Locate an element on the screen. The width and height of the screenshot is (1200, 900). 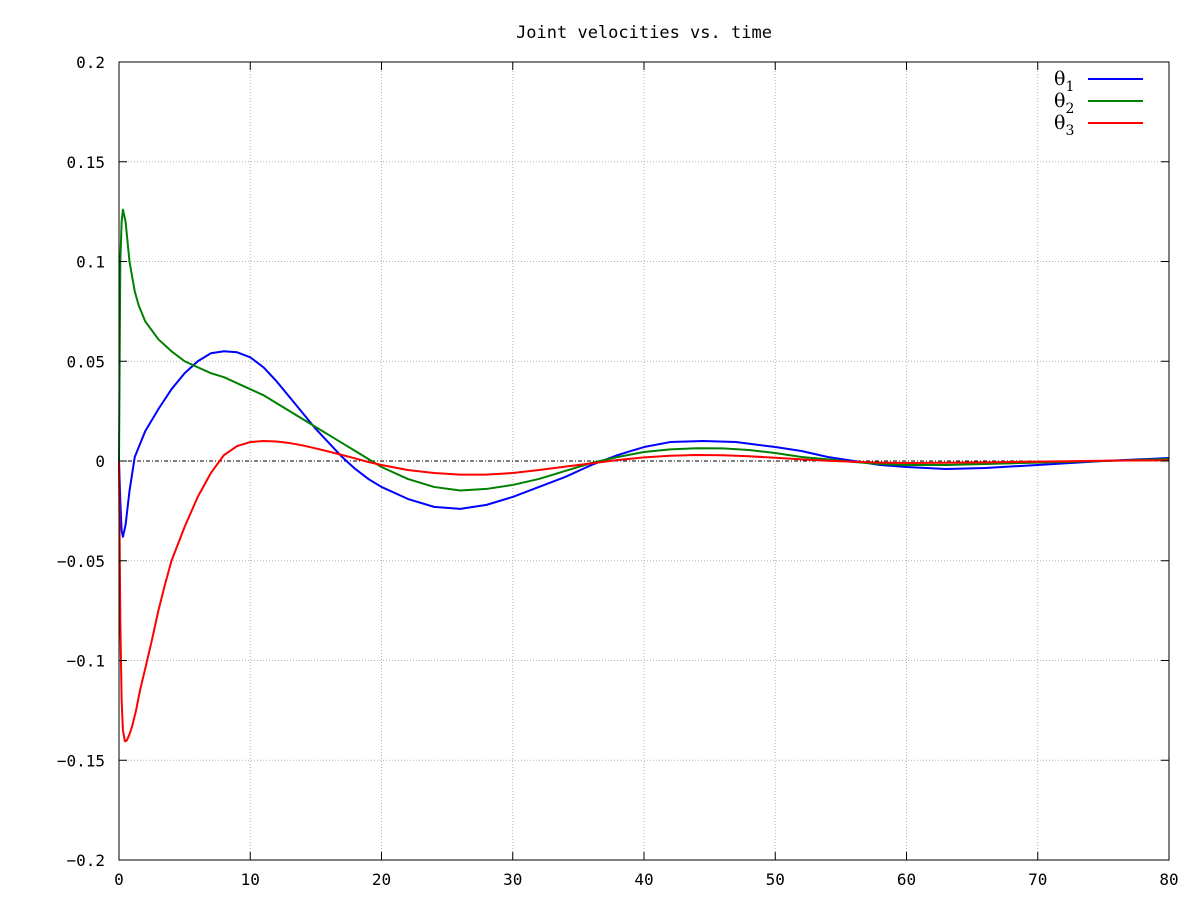
legend-subscript-2: 2 is located at coordinates (1069, 109).